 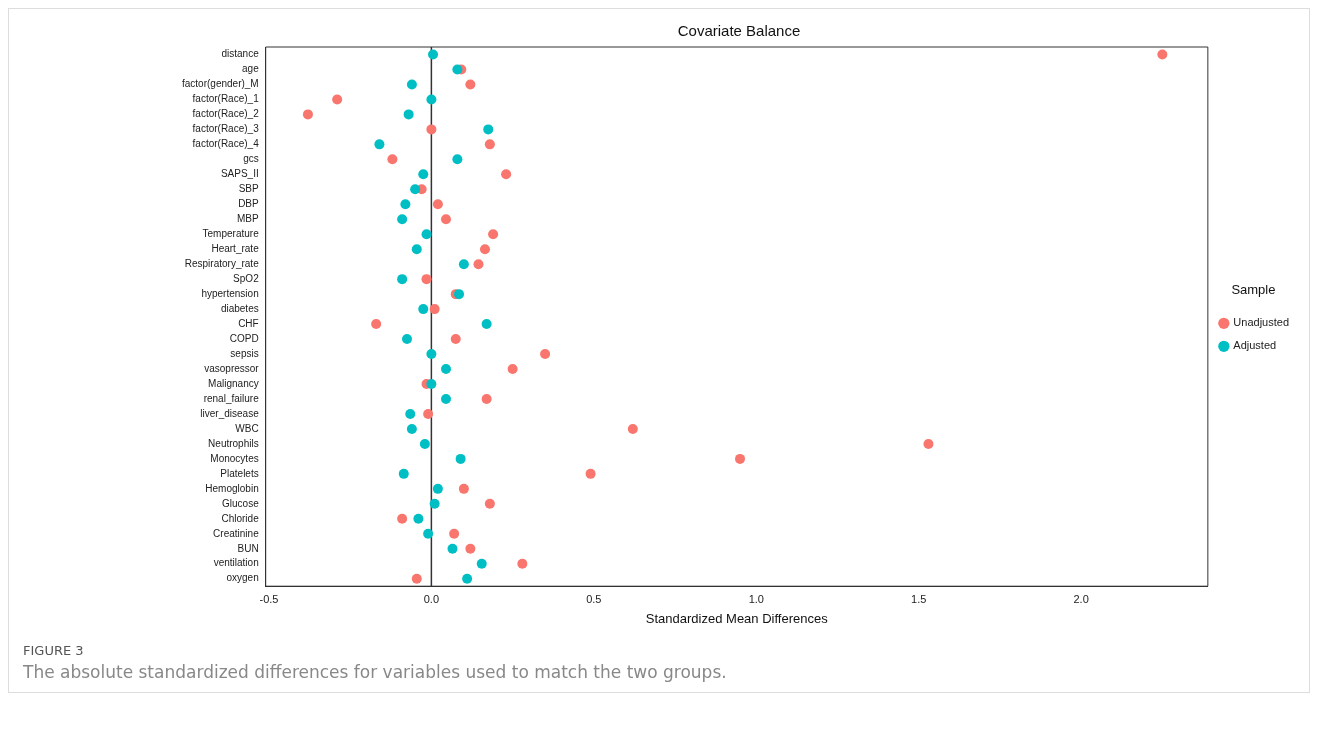 I want to click on y-tick-label: gcs, so click(x=251, y=159).